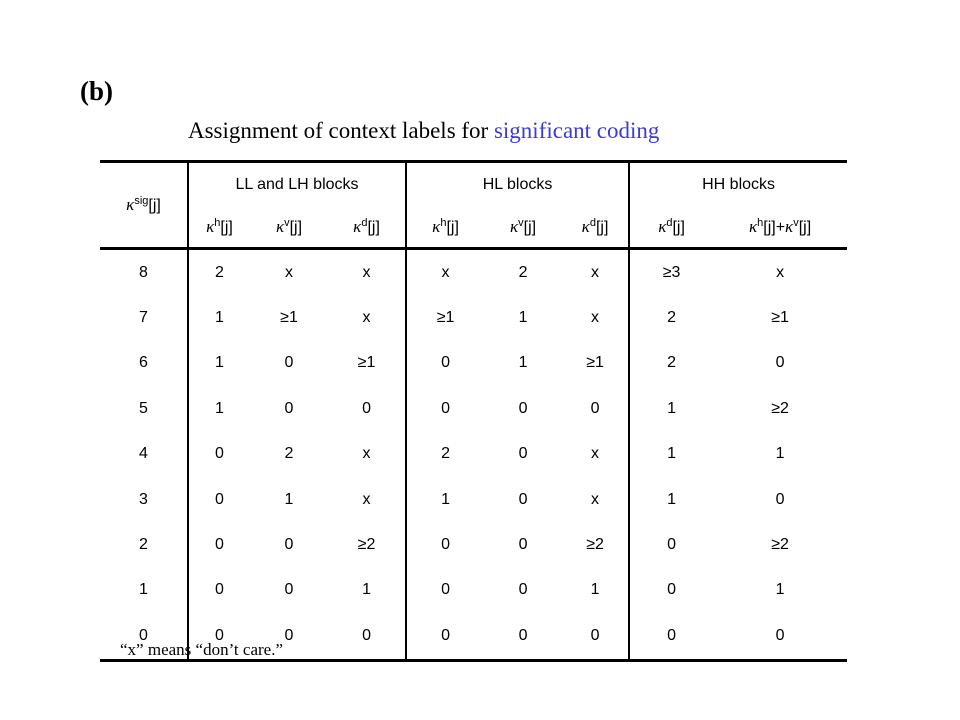 The width and height of the screenshot is (960, 720). I want to click on table-row: 7 1 ≥1 x ≥1 1 x 2 ≥1, so click(473, 318).